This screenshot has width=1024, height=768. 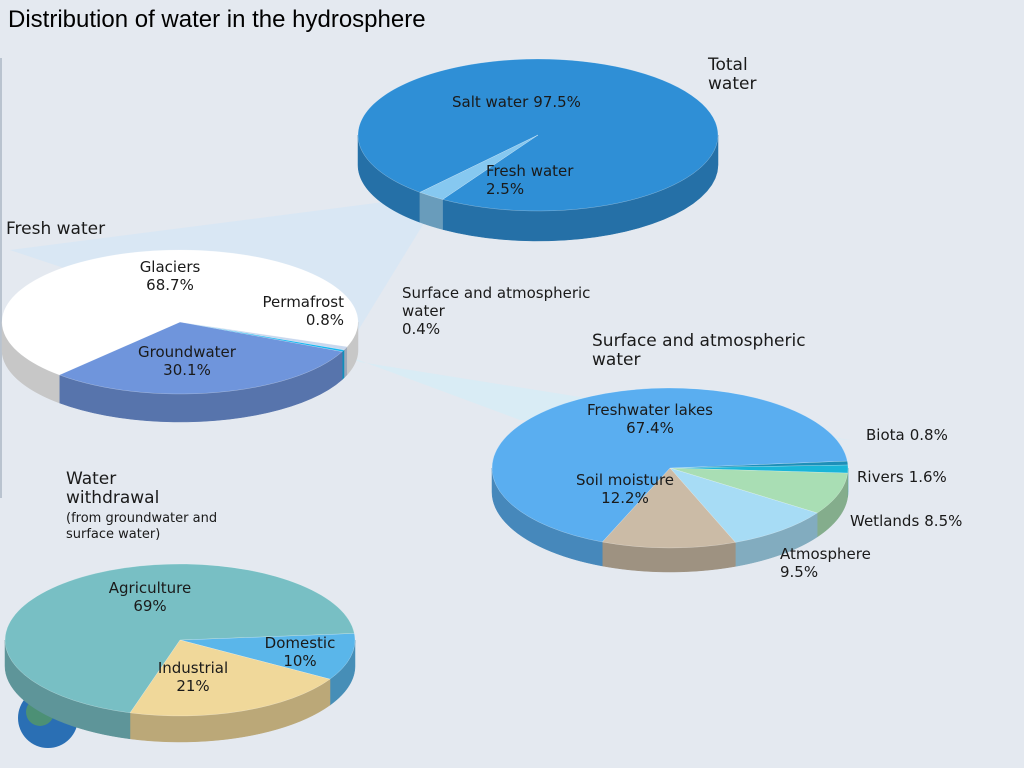 What do you see at coordinates (625, 480) in the screenshot?
I see `category-label: Soil moisture` at bounding box center [625, 480].